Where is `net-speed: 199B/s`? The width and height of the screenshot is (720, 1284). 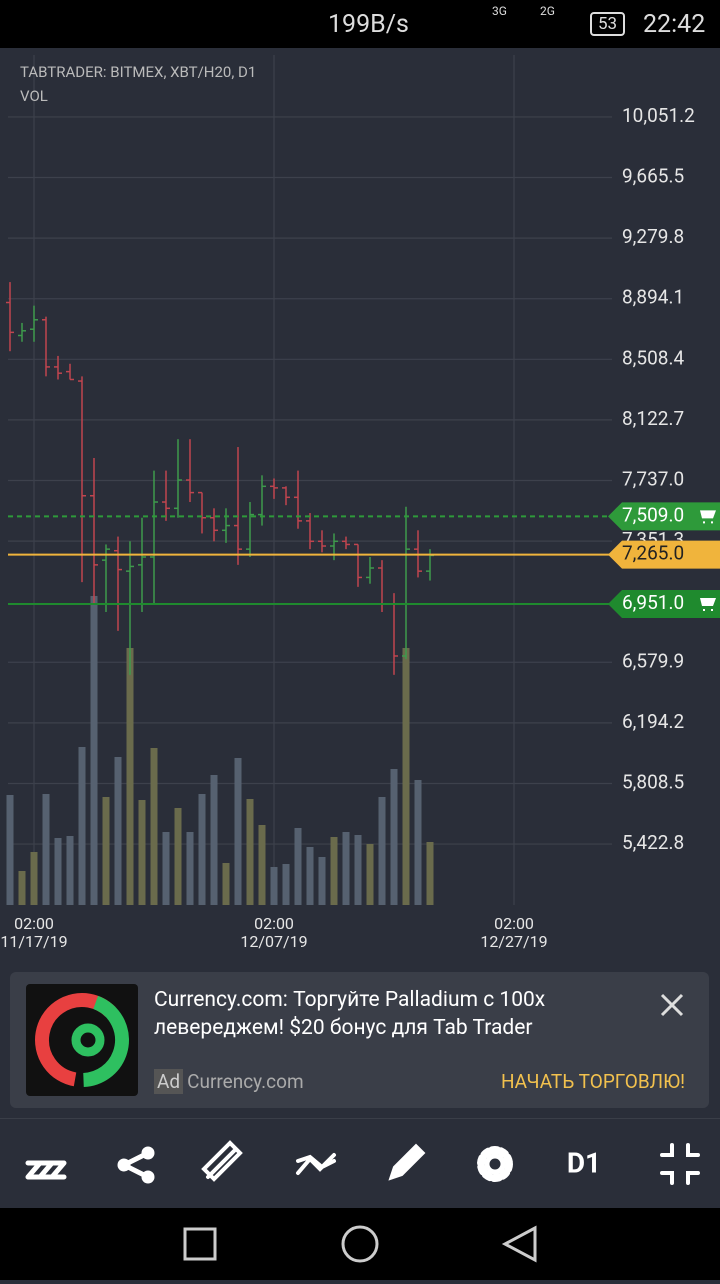 net-speed: 199B/s is located at coordinates (368, 24).